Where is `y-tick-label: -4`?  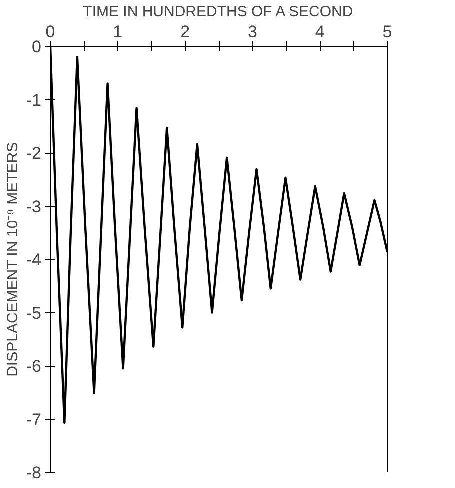
y-tick-label: -4 is located at coordinates (34, 260).